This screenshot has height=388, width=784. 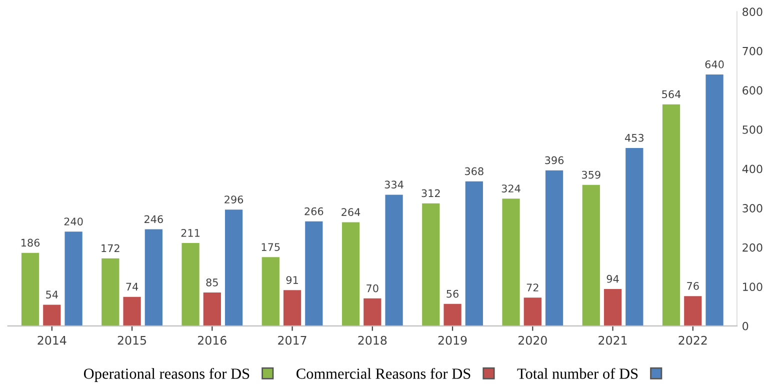 I want to click on x-tick-label: 2015, so click(x=132, y=340).